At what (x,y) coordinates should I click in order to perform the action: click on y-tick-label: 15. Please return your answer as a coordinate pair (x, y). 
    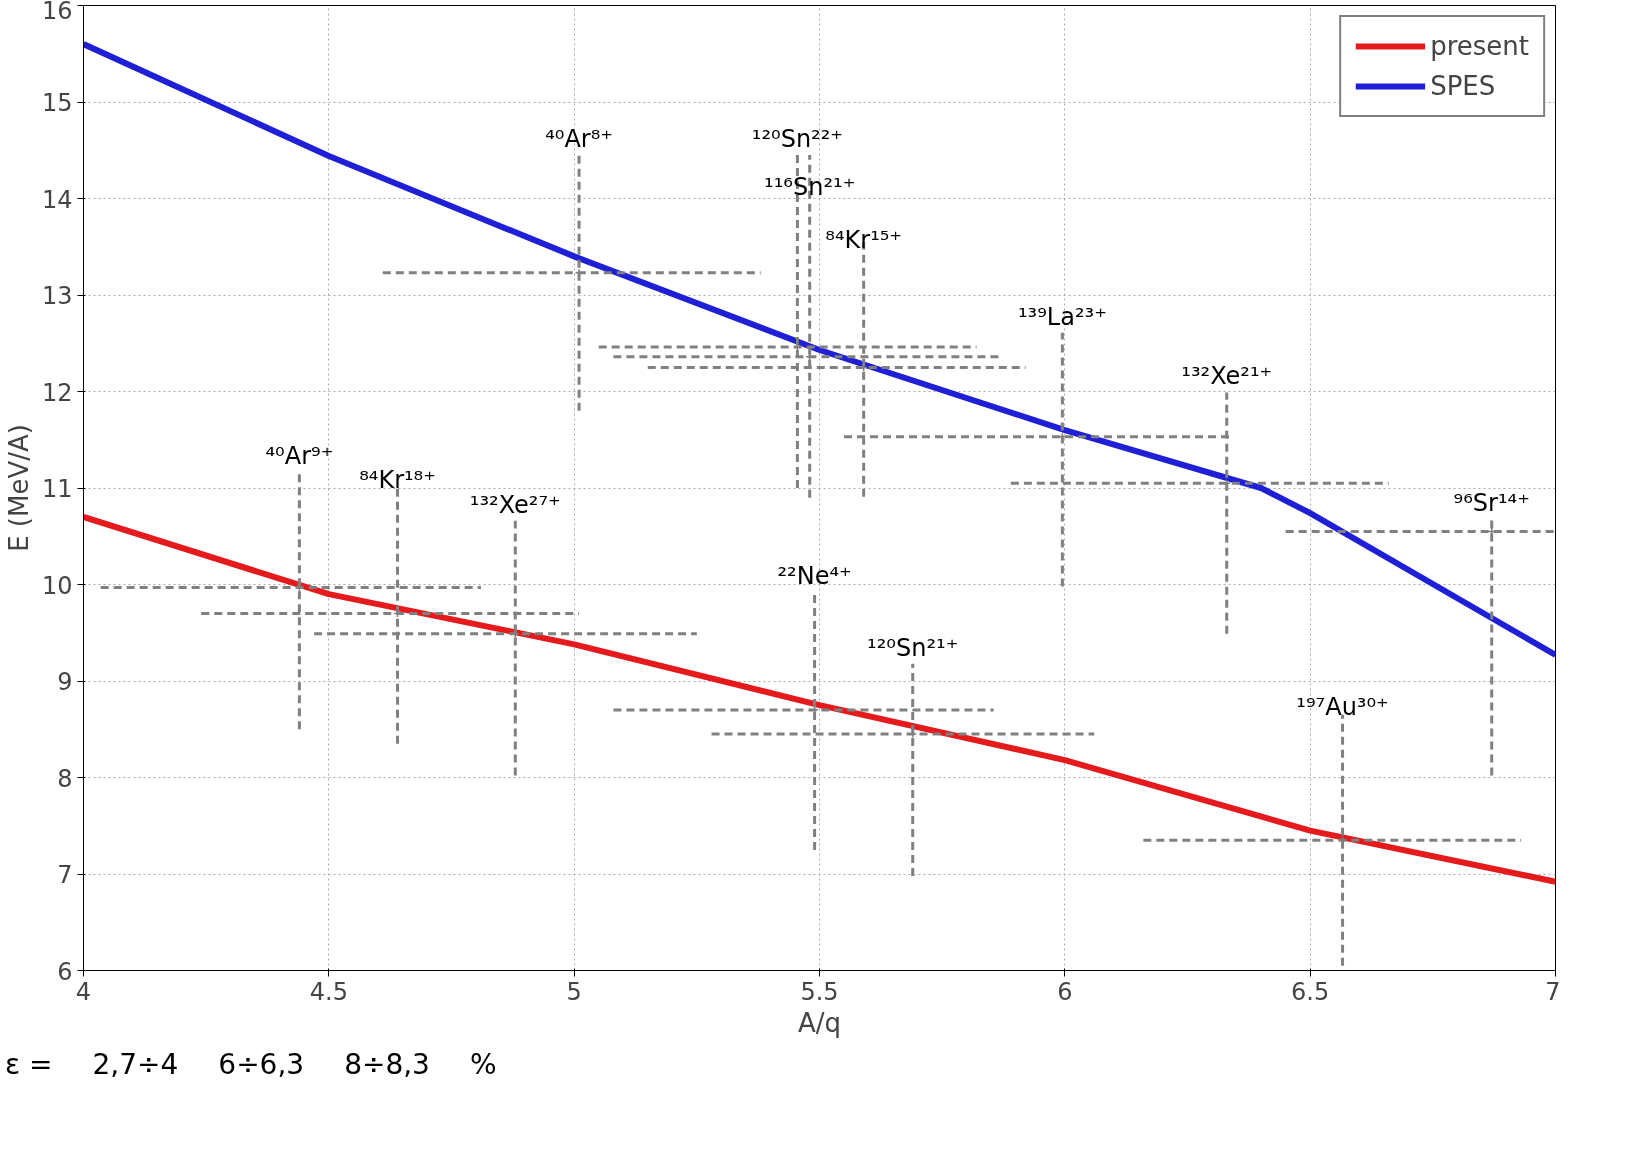
    Looking at the image, I should click on (57, 103).